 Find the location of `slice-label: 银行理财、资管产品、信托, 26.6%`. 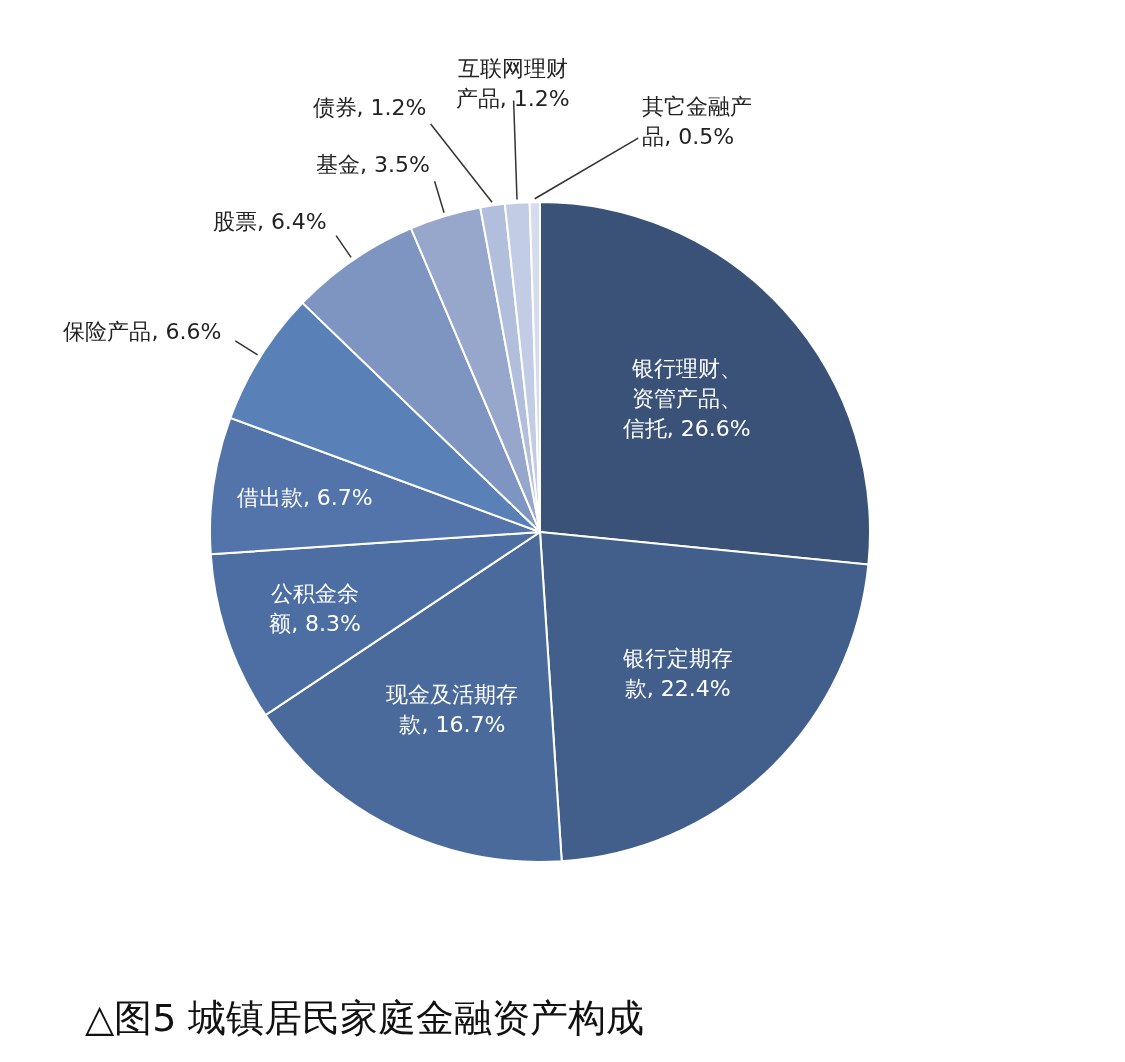

slice-label: 银行理财、资管产品、信托, 26.6% is located at coordinates (686, 399).